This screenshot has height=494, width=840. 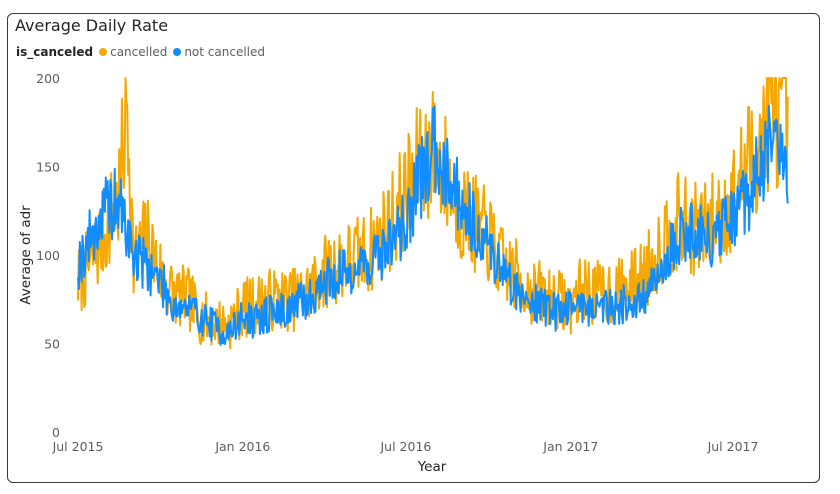 What do you see at coordinates (103, 52) in the screenshot?
I see `legend-marker-cancelled` at bounding box center [103, 52].